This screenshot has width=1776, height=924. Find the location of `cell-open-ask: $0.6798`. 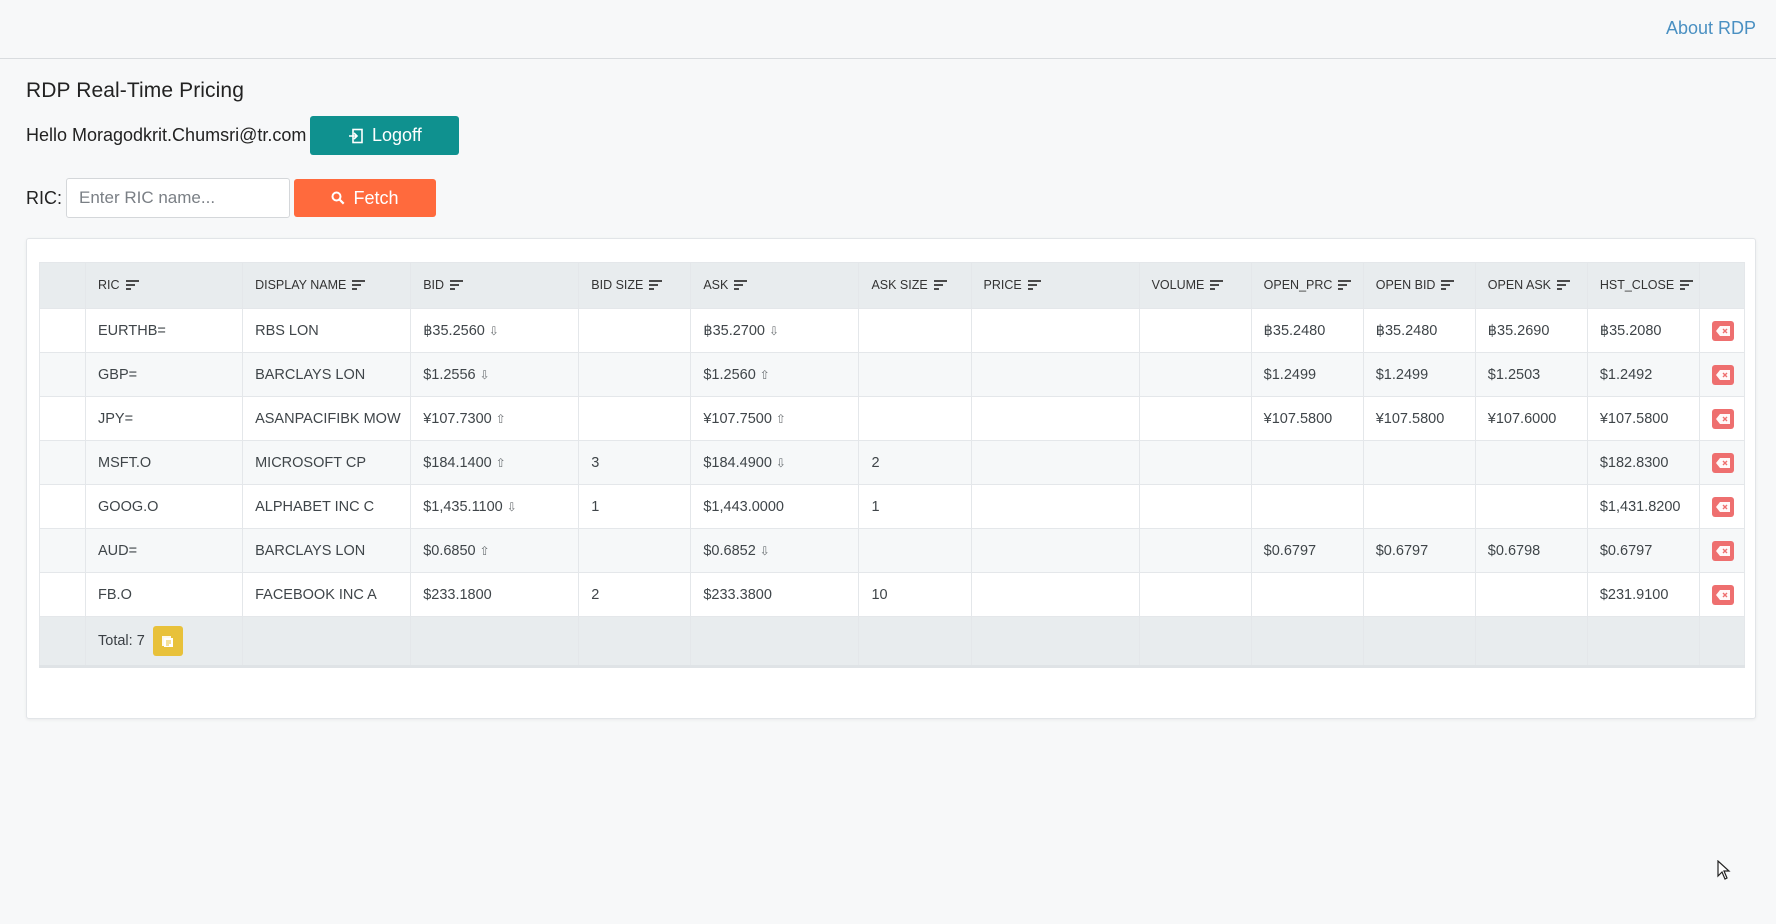

cell-open-ask: $0.6798 is located at coordinates (1531, 550).